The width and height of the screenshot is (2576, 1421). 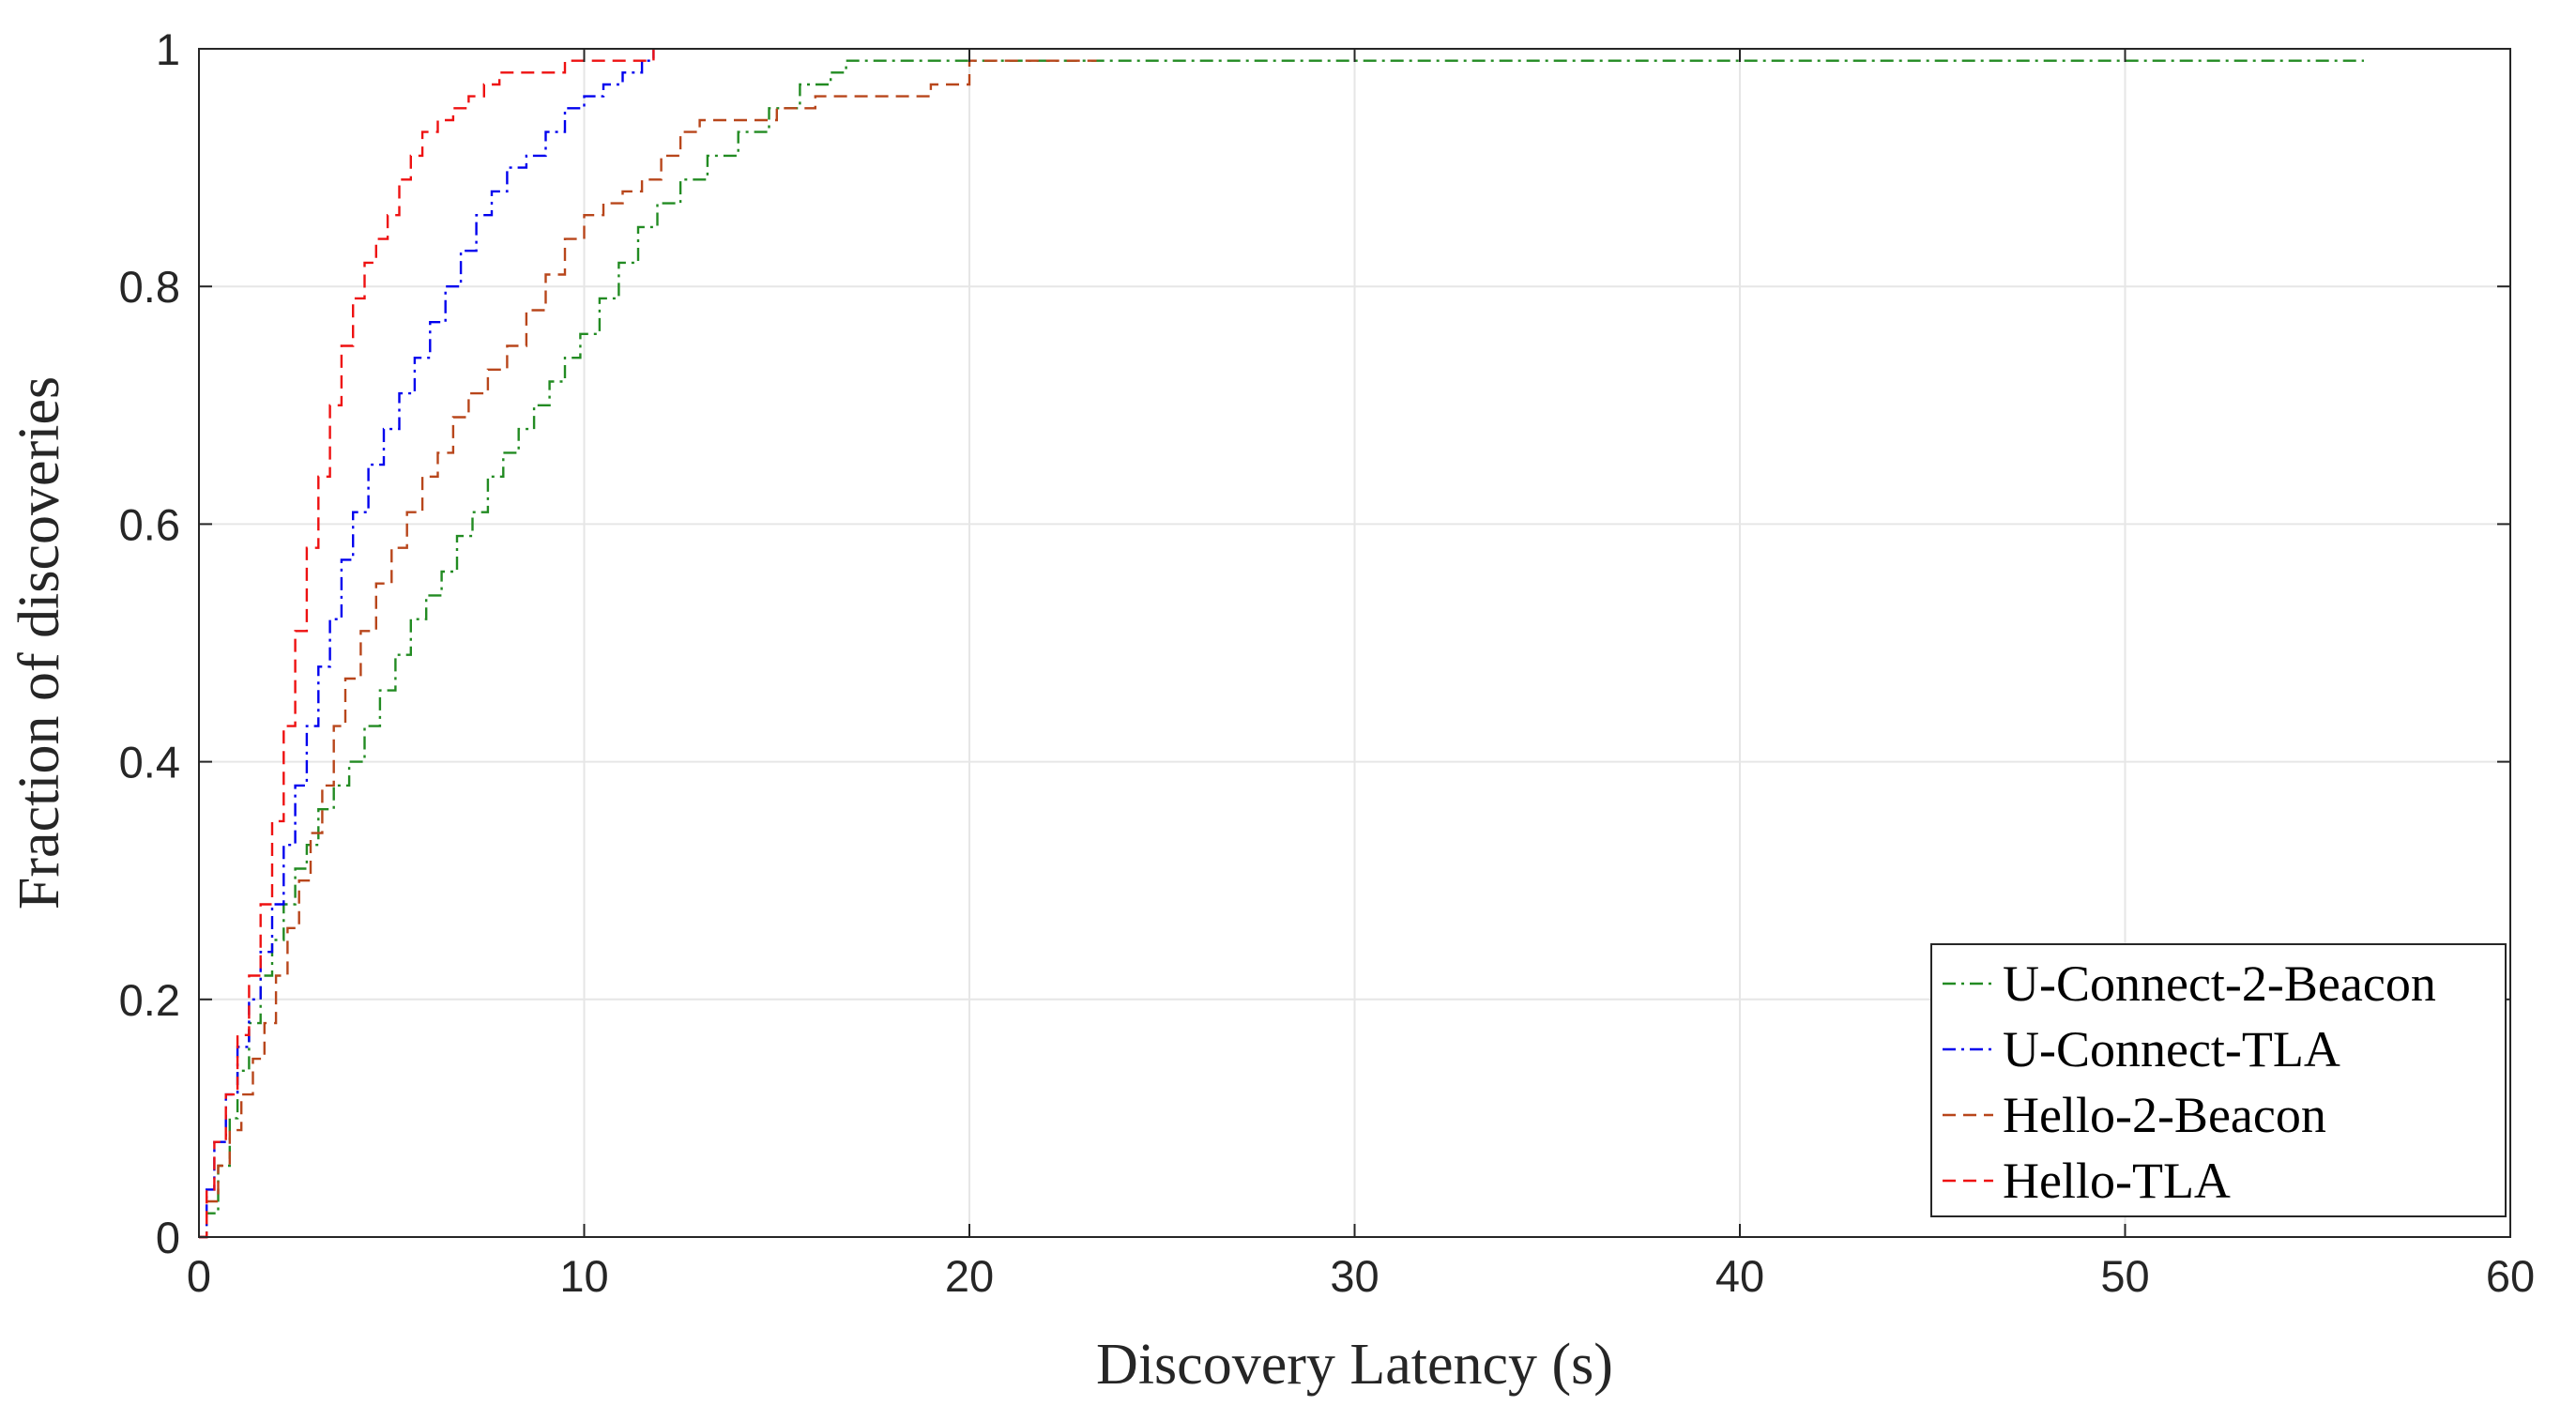 I want to click on legend-label-1: U-Connect-TLA, so click(x=2171, y=1049).